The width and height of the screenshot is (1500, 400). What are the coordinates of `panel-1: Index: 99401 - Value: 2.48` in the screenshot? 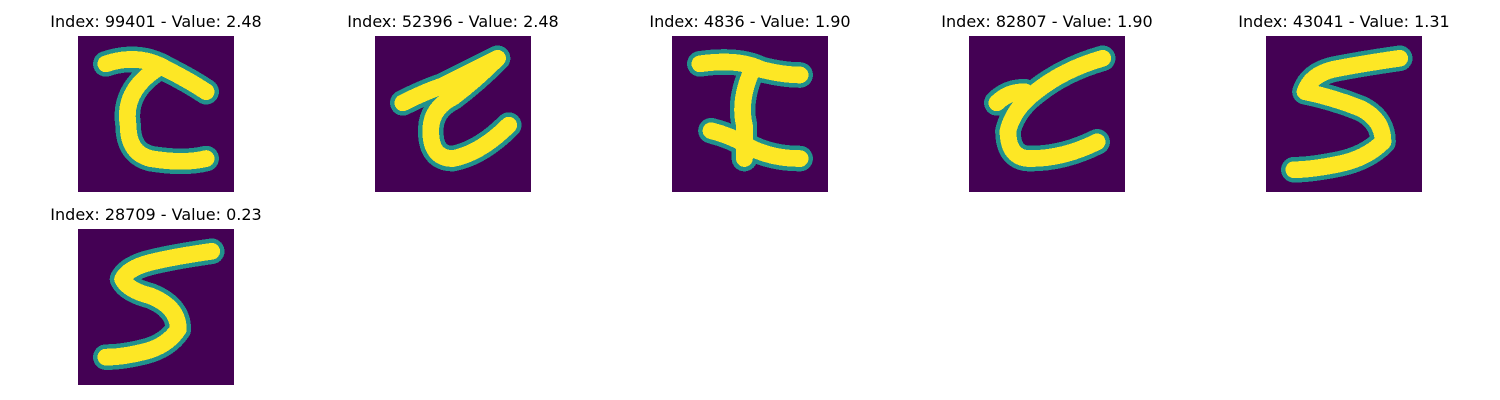 It's located at (156, 107).